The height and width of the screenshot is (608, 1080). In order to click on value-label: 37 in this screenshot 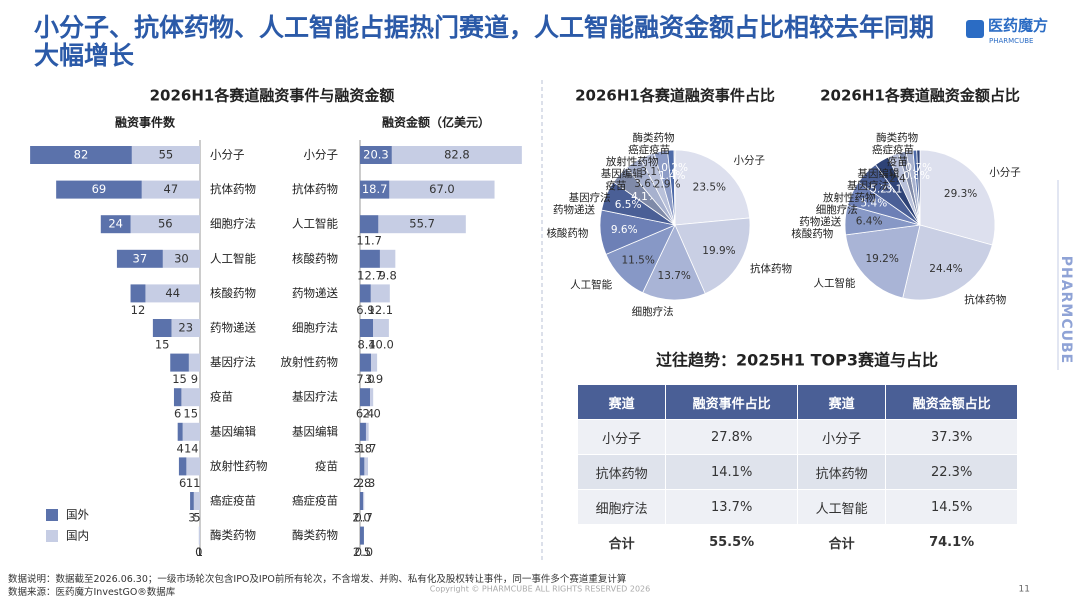, I will do `click(140, 258)`.